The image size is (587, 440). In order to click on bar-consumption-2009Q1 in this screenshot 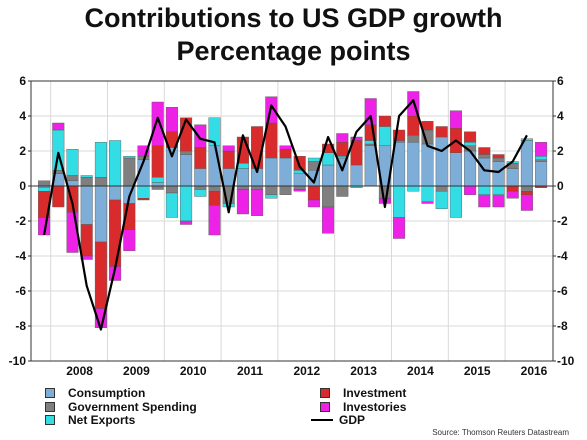, I will do `click(115, 193)`.